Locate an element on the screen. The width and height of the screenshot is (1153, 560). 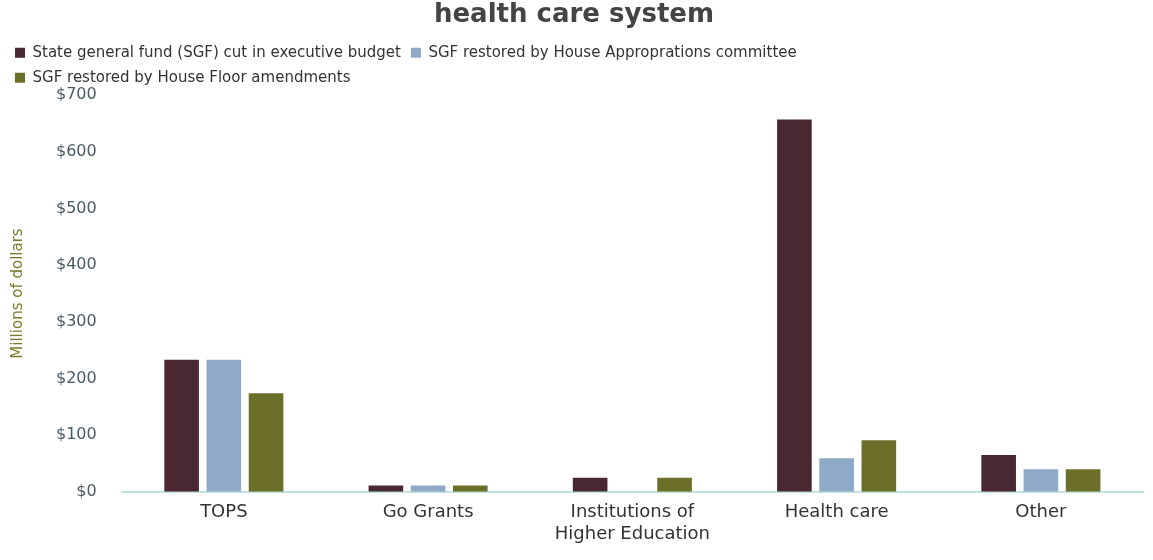
y-tick-label: $600 is located at coordinates (76, 151).